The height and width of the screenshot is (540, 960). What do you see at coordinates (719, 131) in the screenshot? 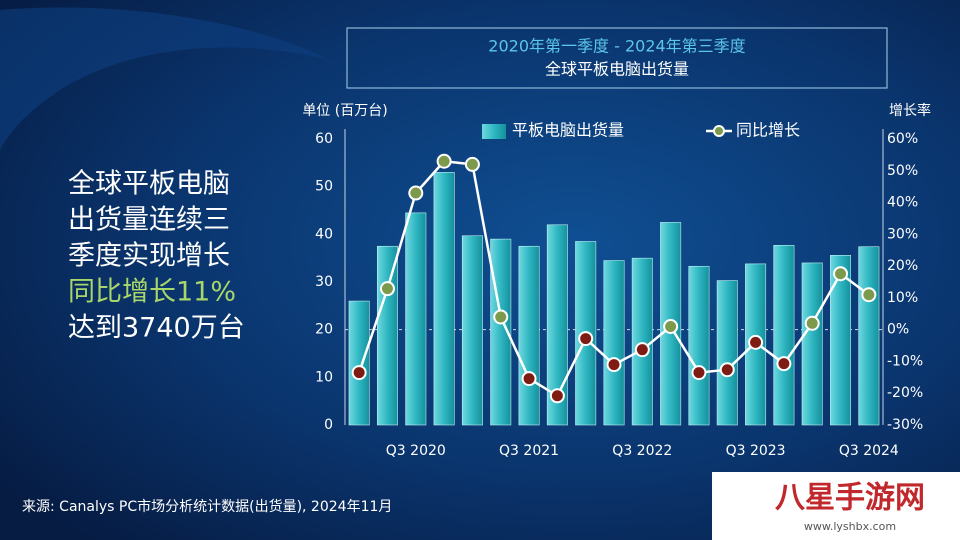
I see `legend-marker` at bounding box center [719, 131].